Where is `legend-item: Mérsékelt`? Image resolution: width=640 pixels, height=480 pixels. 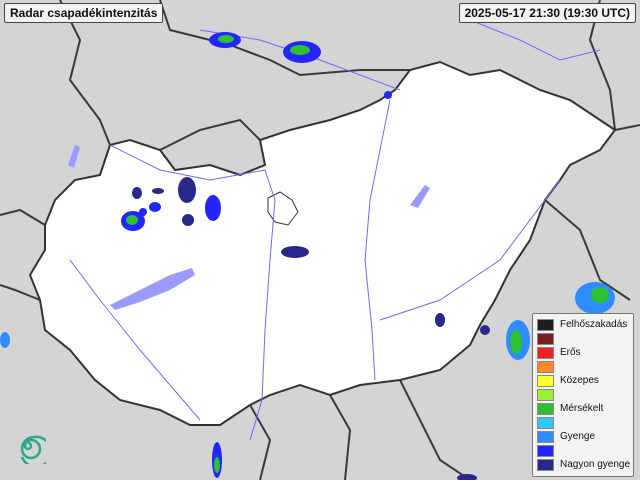
legend-item: Mérsékelt is located at coordinates (570, 408).